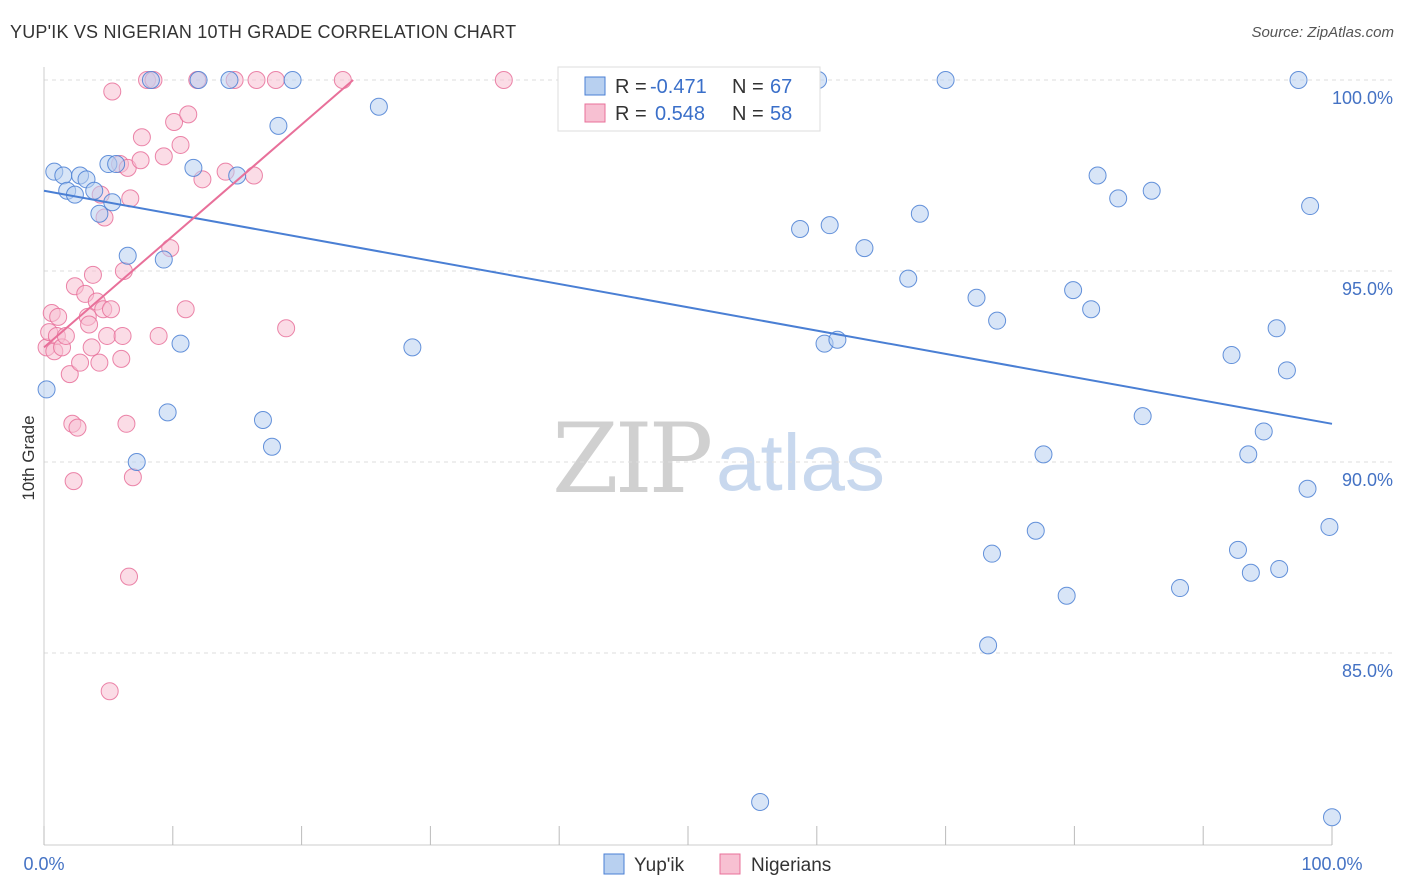 The height and width of the screenshot is (892, 1406). Describe the element at coordinates (680, 114) in the screenshot. I see `legend-r-value-nigerians: 0.548` at that location.